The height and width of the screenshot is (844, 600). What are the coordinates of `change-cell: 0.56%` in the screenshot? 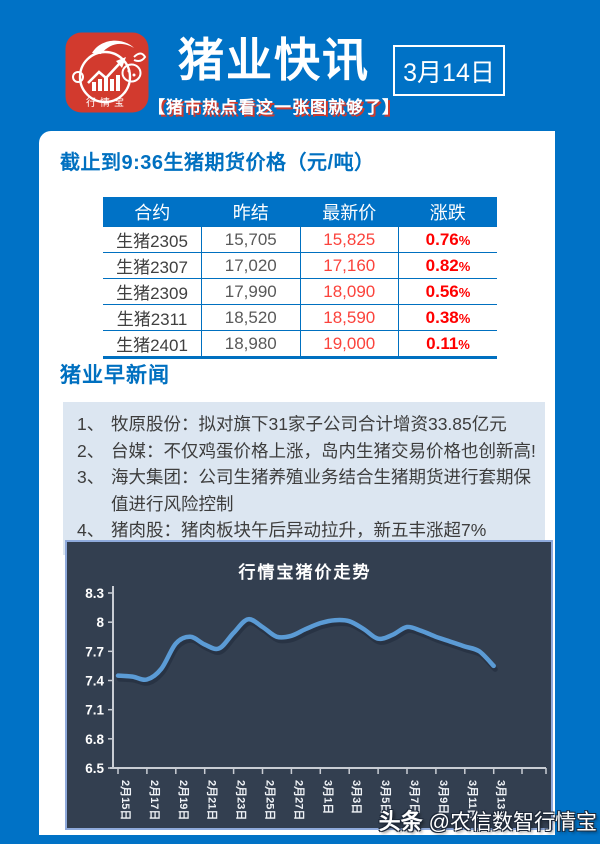 It's located at (447, 291).